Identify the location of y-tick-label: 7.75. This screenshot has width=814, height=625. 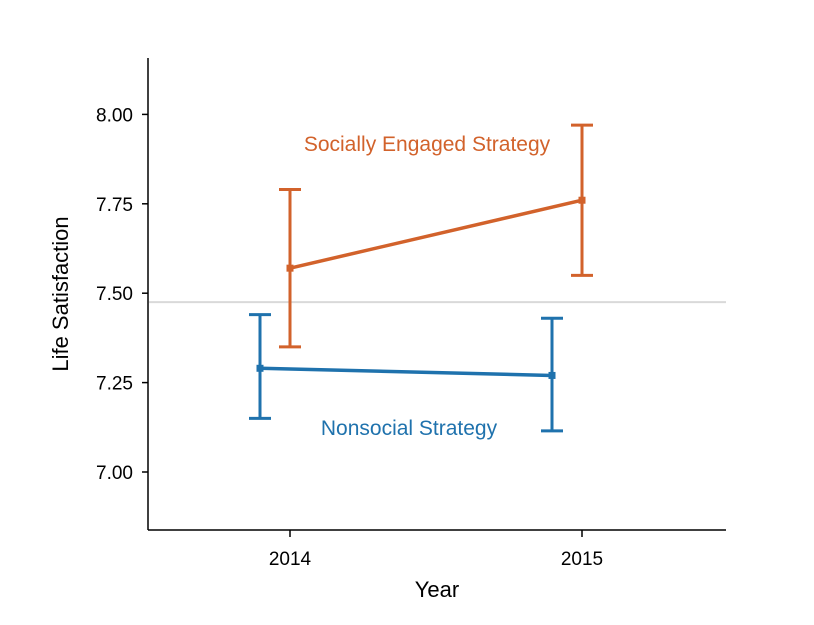
(114, 205).